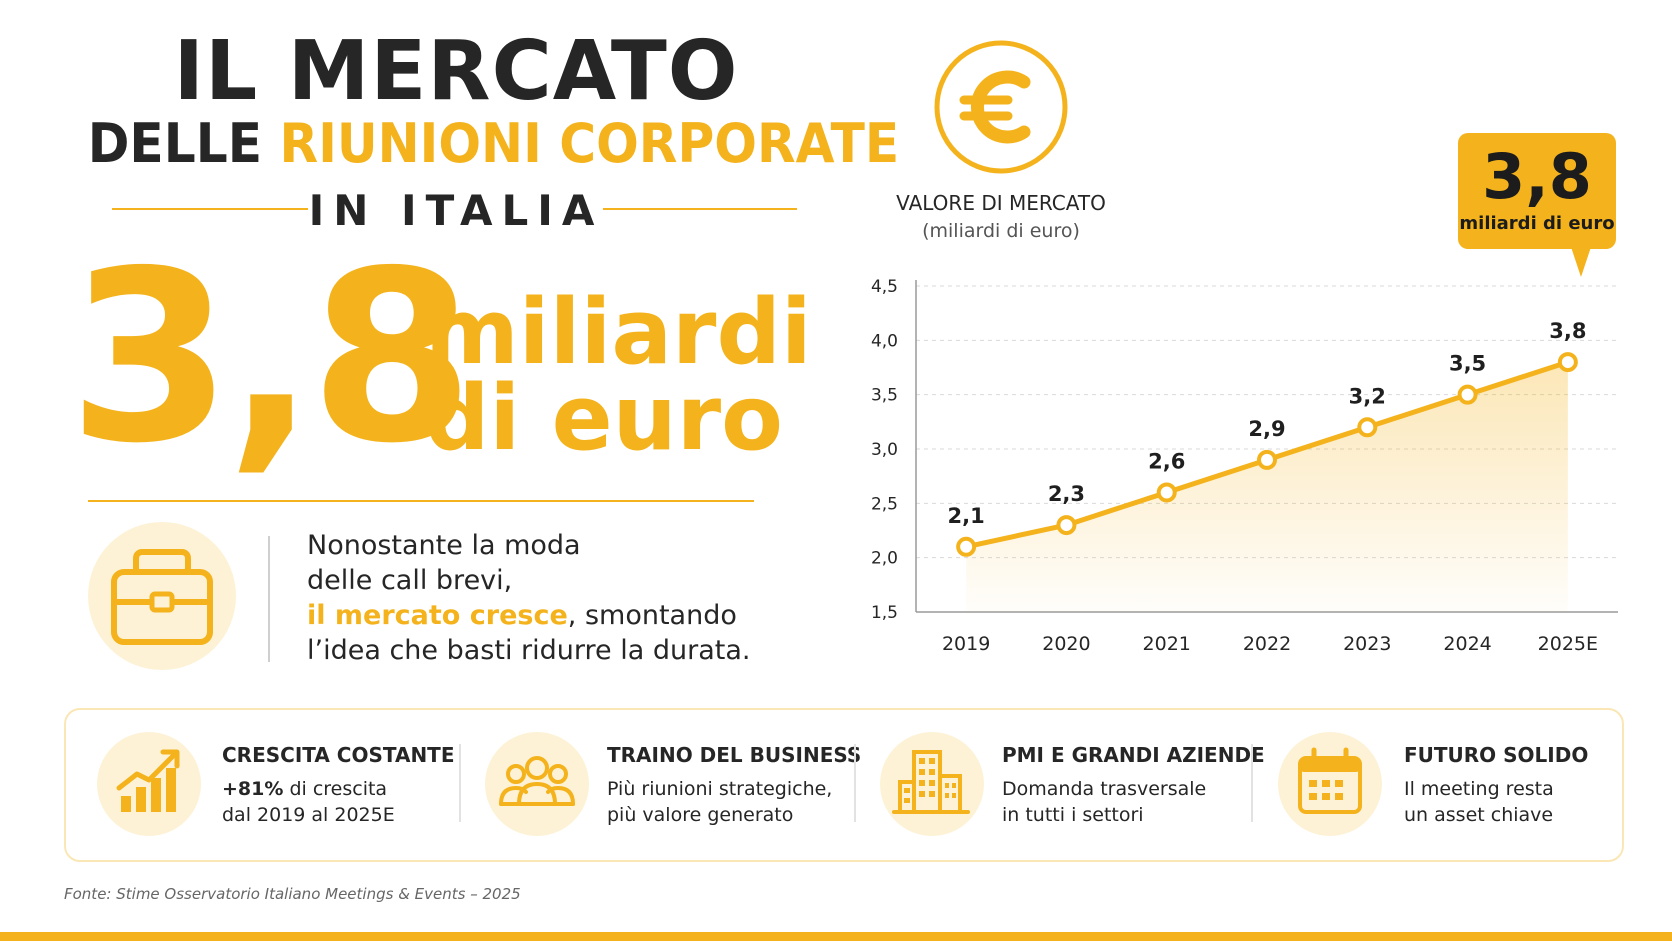  What do you see at coordinates (1467, 644) in the screenshot?
I see `x-tick-label: 2024` at bounding box center [1467, 644].